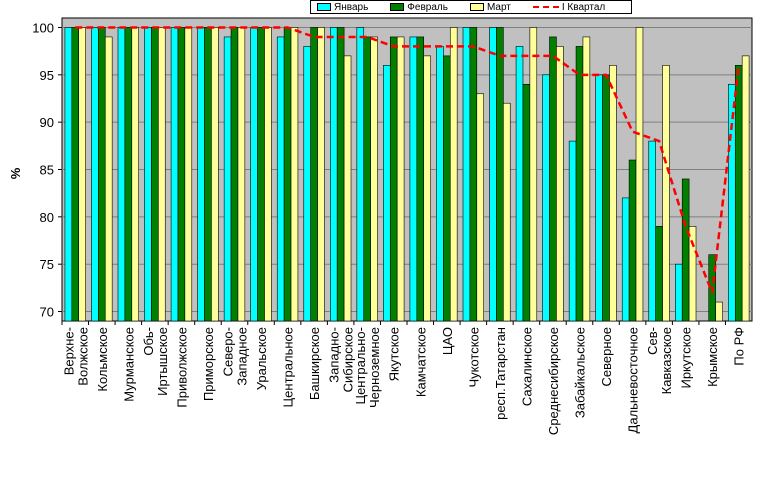  What do you see at coordinates (288, 367) in the screenshot?
I see `x-tick-label-line: Центральное` at bounding box center [288, 367].